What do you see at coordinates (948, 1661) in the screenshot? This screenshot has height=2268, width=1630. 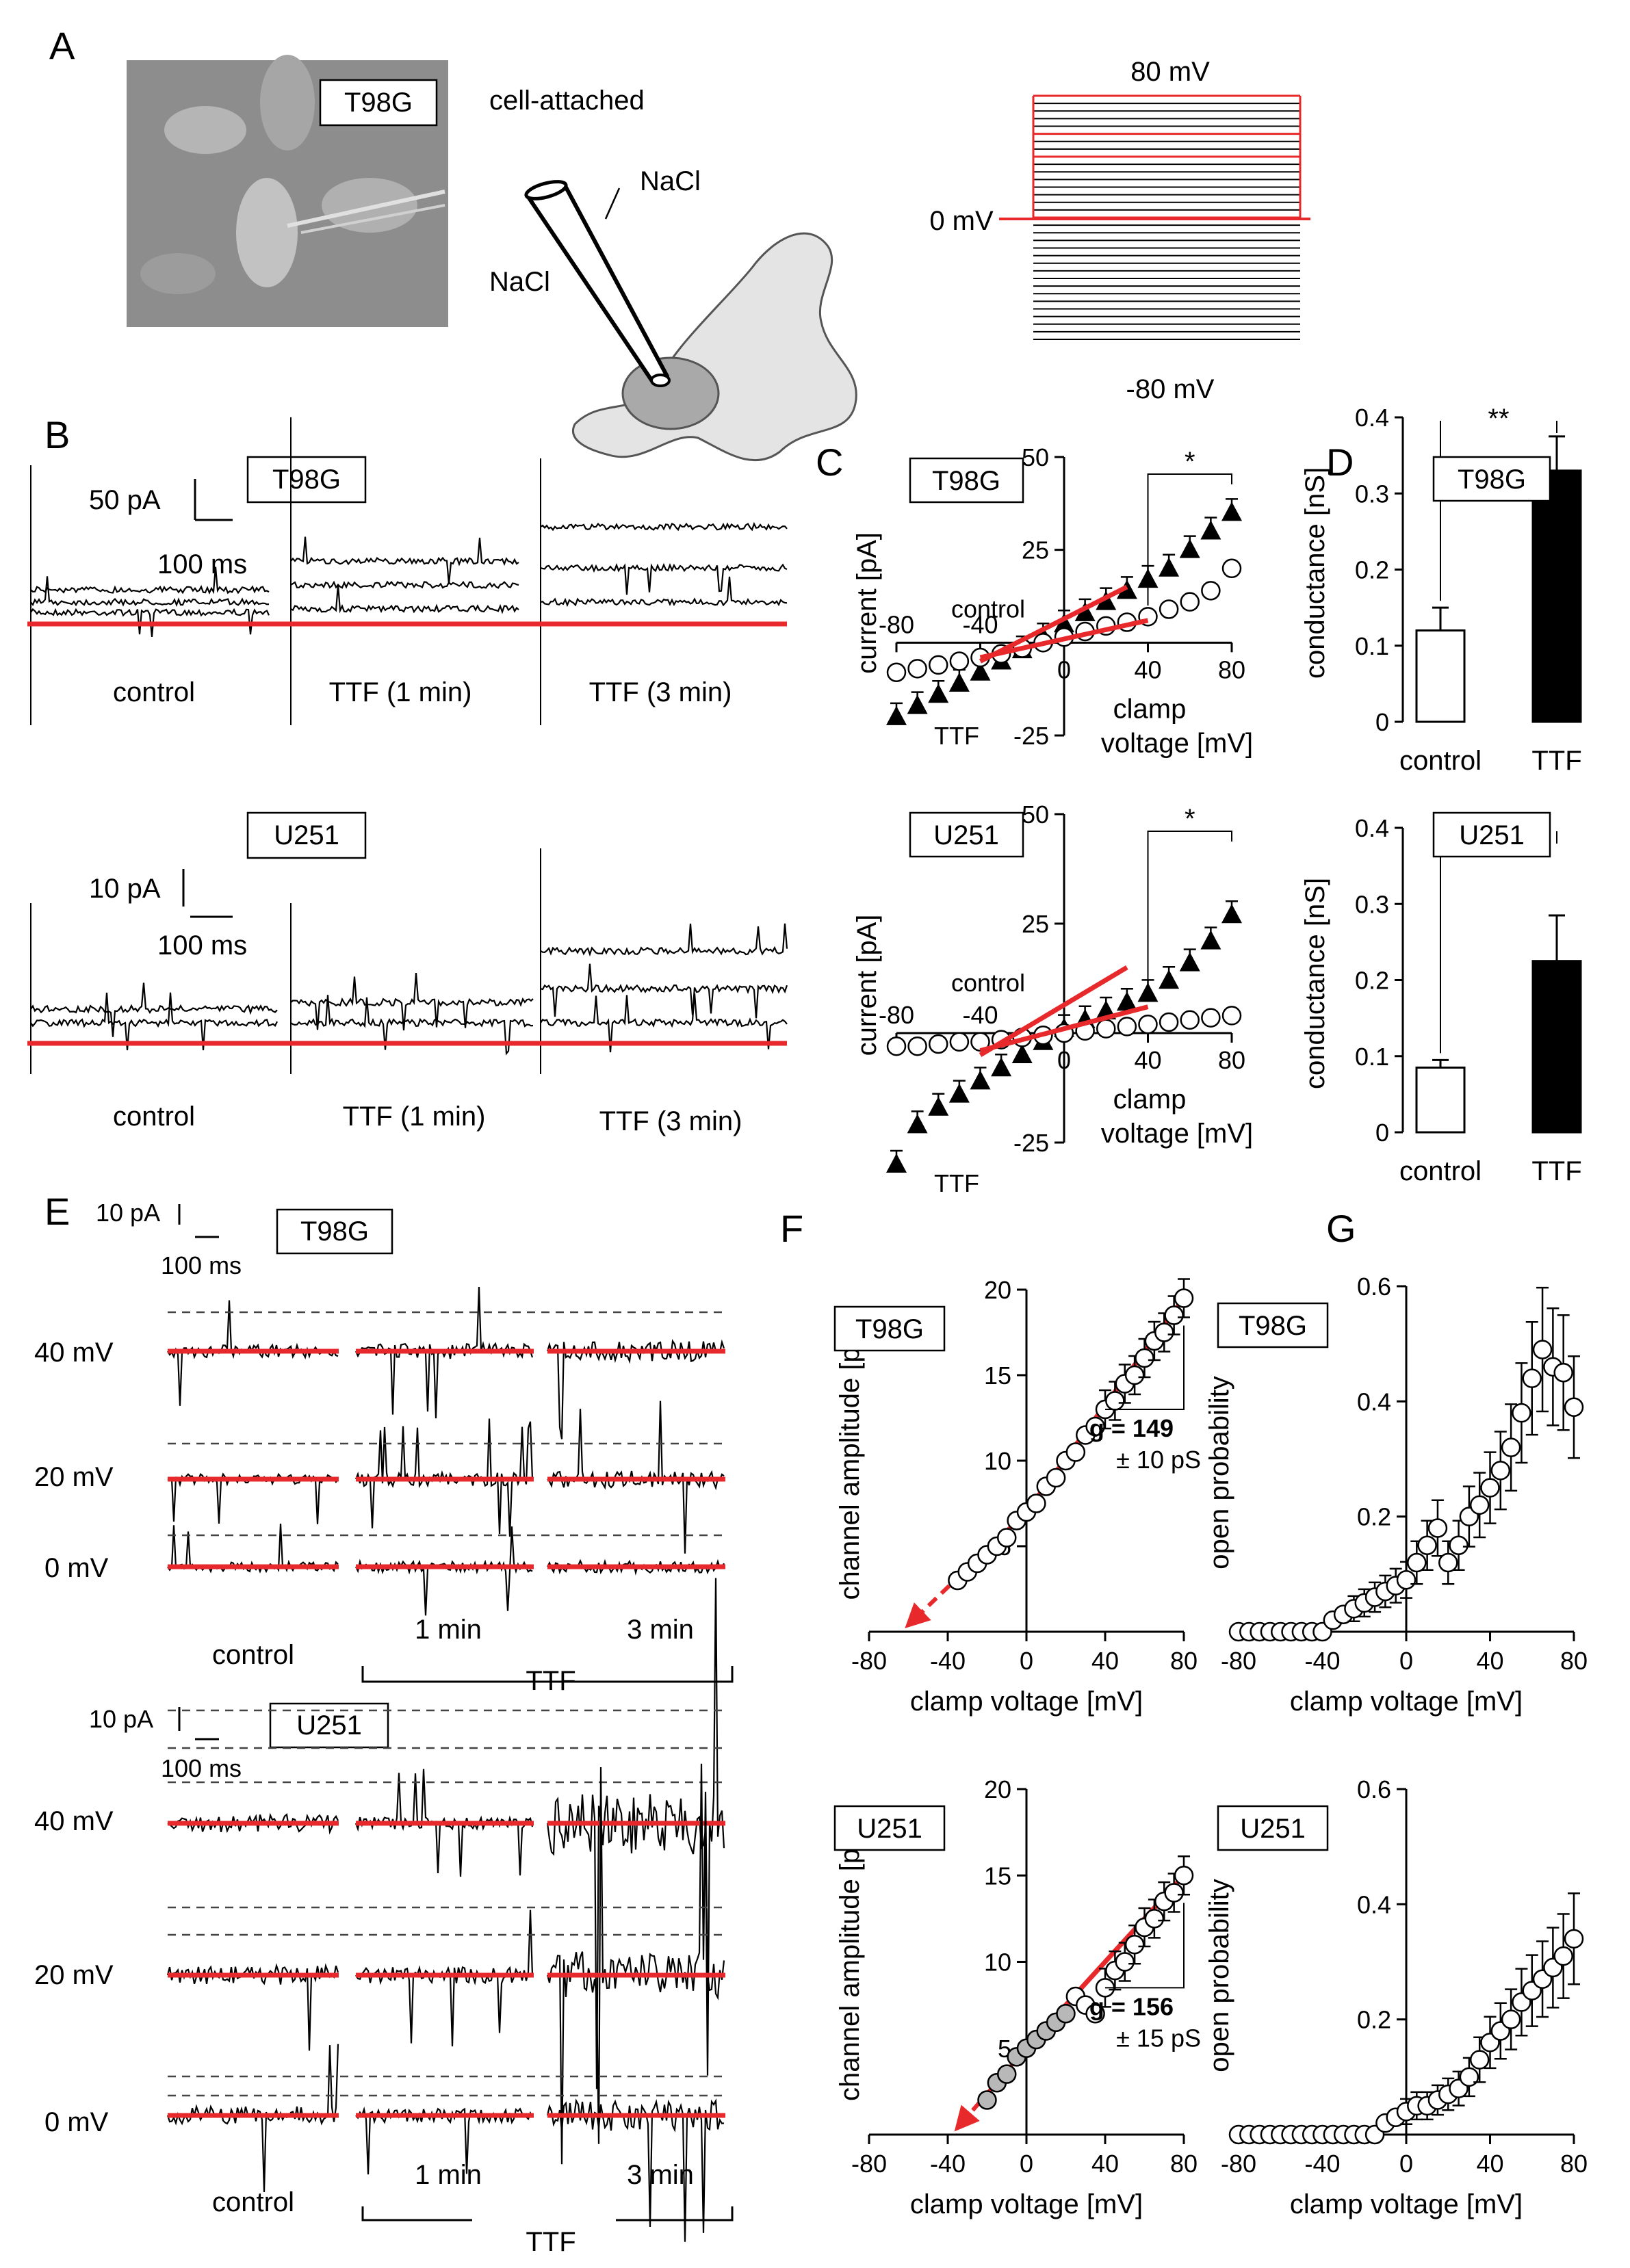 I see `f-t98g-x-tick-label: -40` at bounding box center [948, 1661].